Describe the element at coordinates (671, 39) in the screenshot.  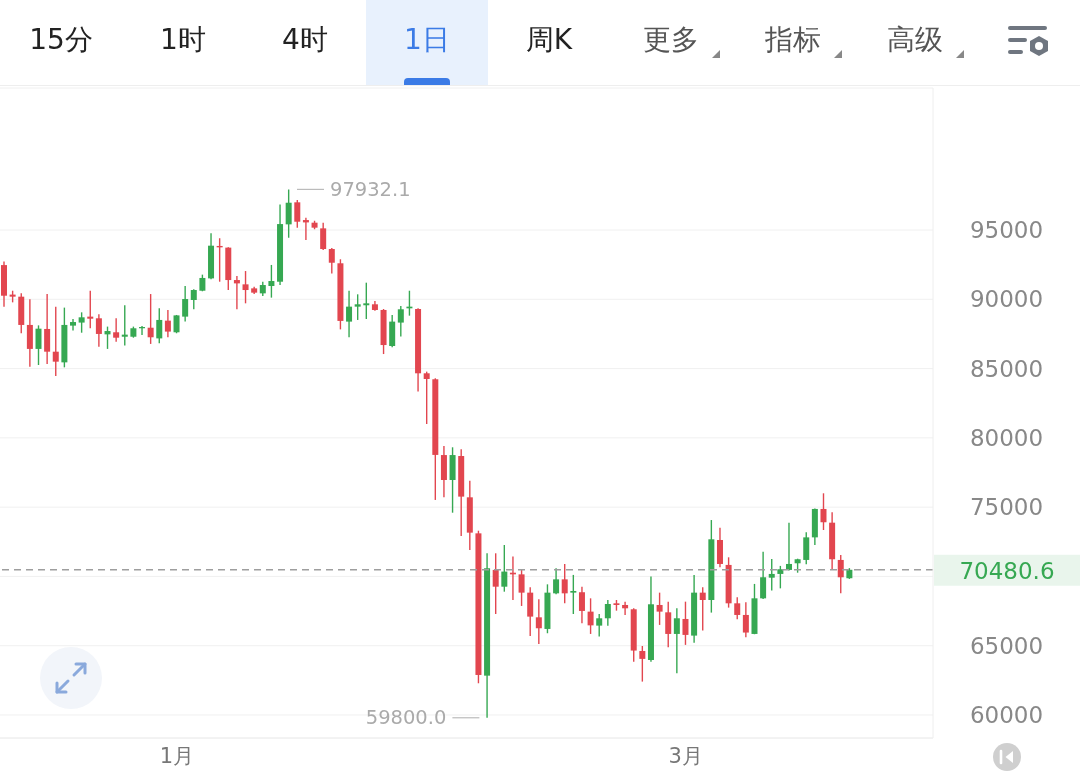
I see `text: 更多` at that location.